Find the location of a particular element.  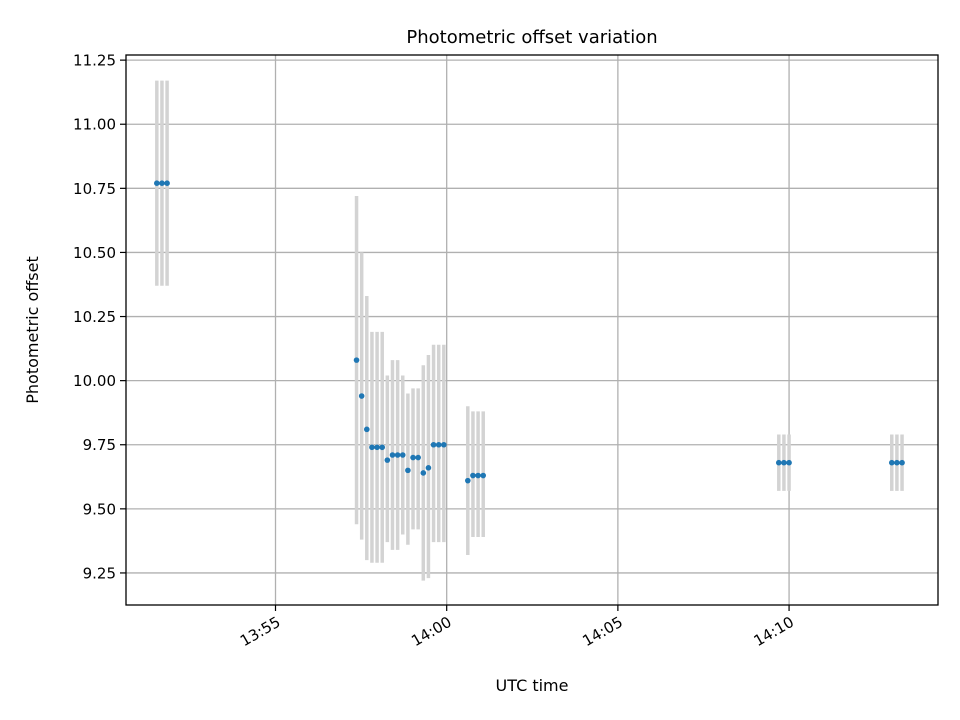

y-tick-label: 9.25 is located at coordinates (99, 573).